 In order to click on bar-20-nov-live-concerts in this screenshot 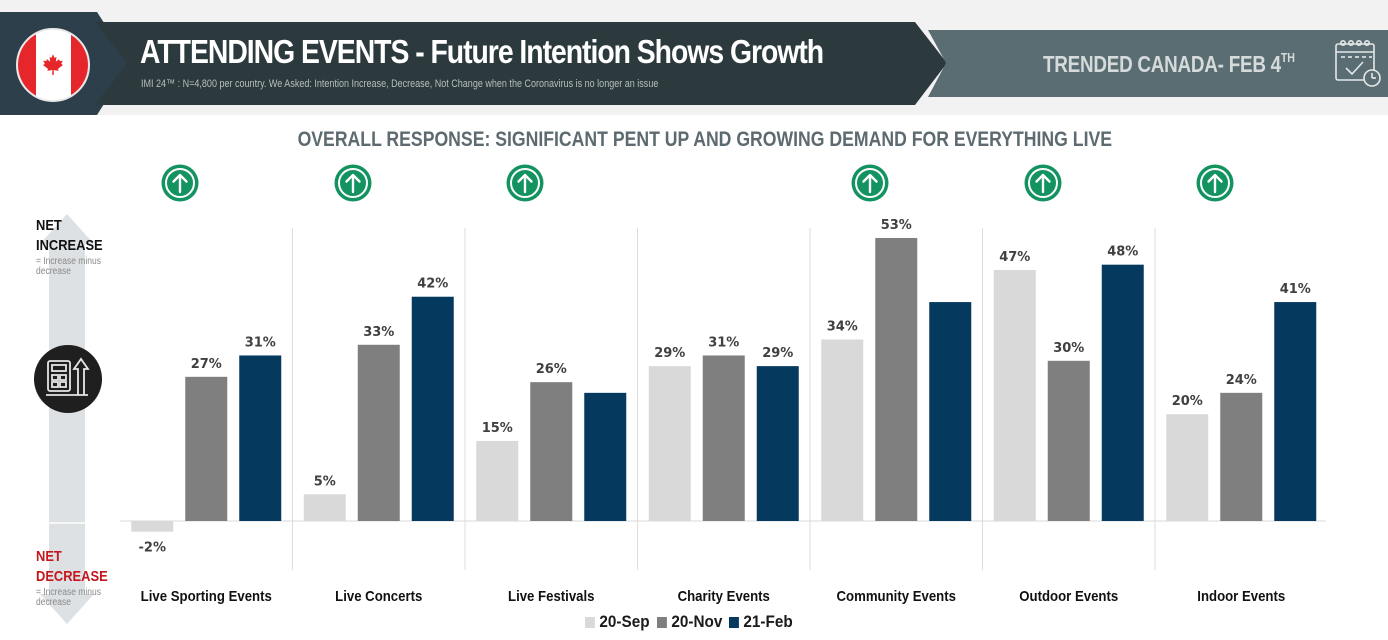, I will do `click(378, 432)`.